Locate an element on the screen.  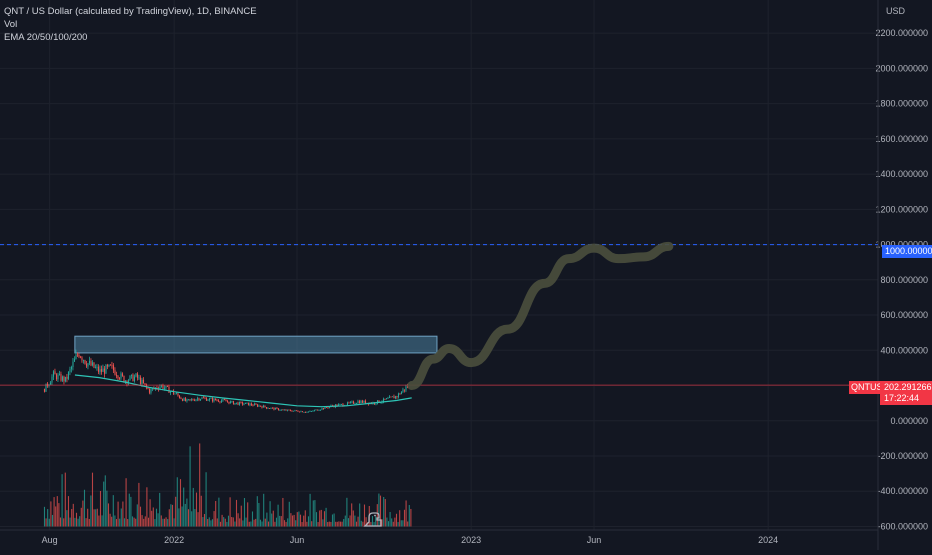
y-tick-label: 1200.000000 is located at coordinates (901, 209).